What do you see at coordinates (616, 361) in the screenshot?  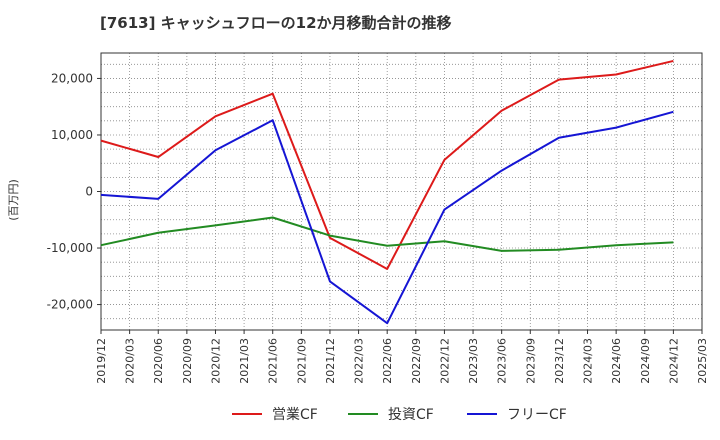 I see `x-tick-label: 2024/06` at bounding box center [616, 361].